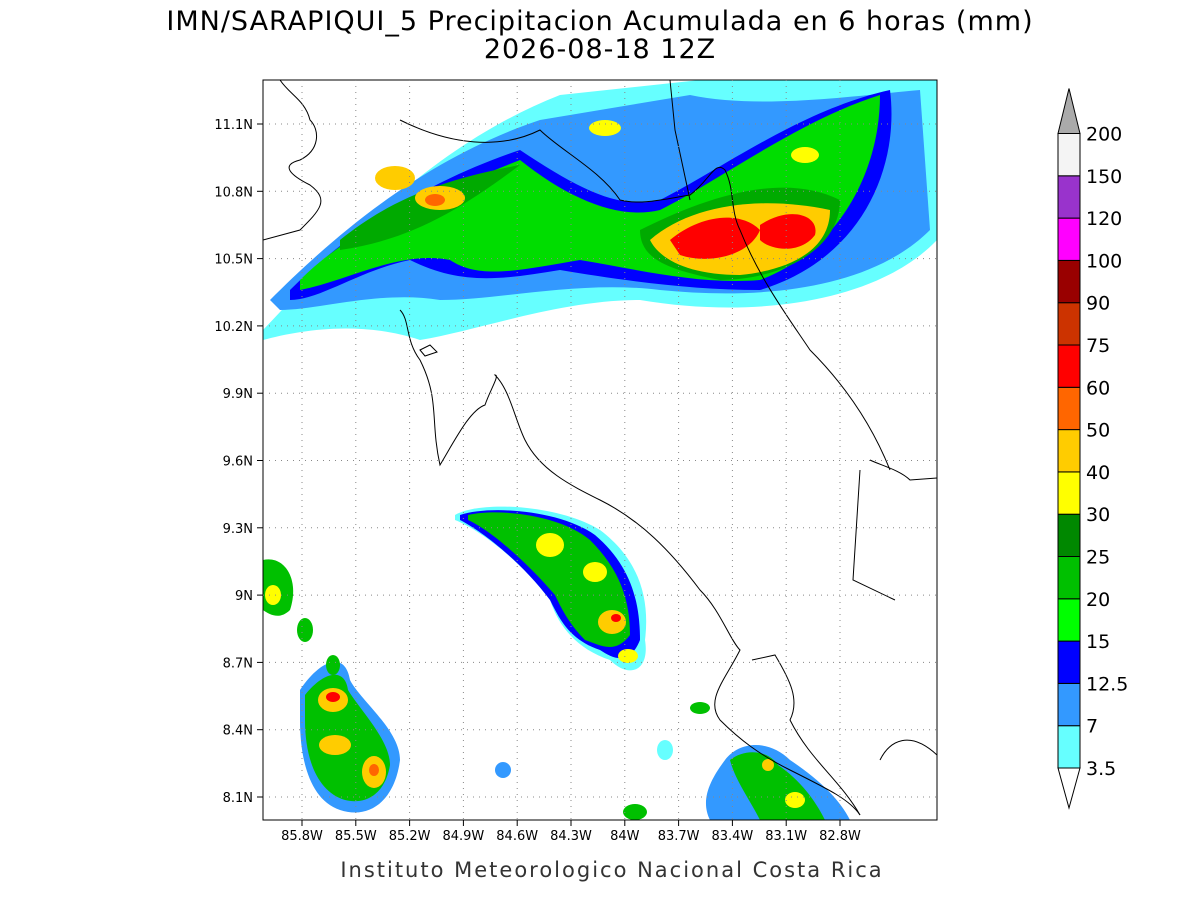 This screenshot has width=1200, height=900. I want to click on colorbar-label: 15, so click(1098, 642).